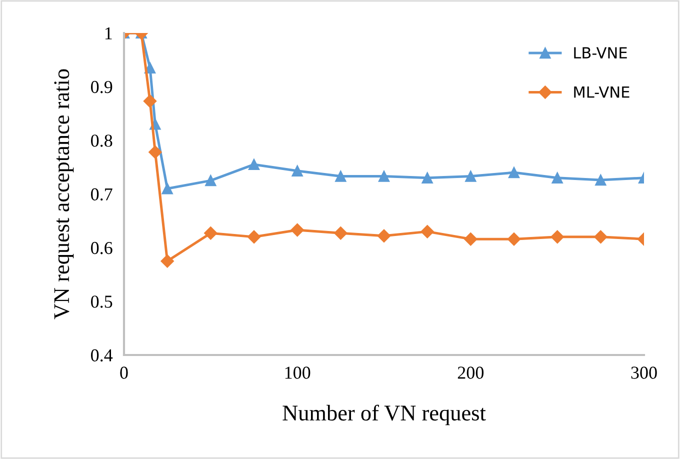  What do you see at coordinates (124, 372) in the screenshot?
I see `x-tick-label: 0` at bounding box center [124, 372].